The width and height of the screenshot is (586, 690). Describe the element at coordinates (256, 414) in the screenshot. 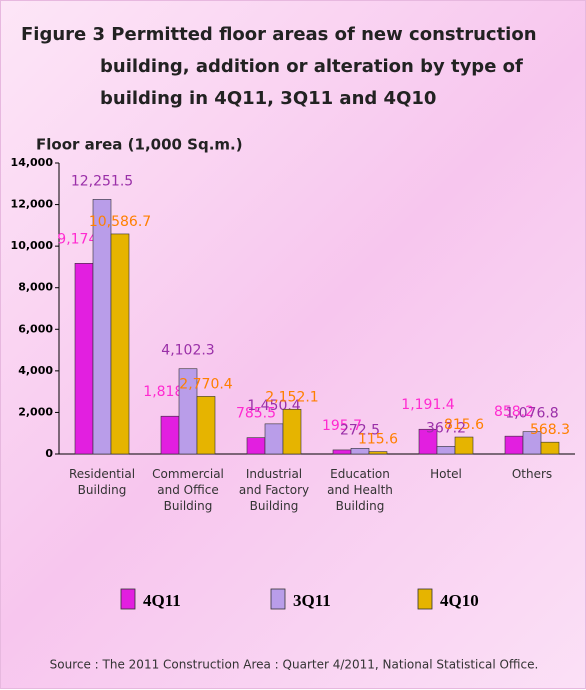

I see `value-label: 785.5` at that location.